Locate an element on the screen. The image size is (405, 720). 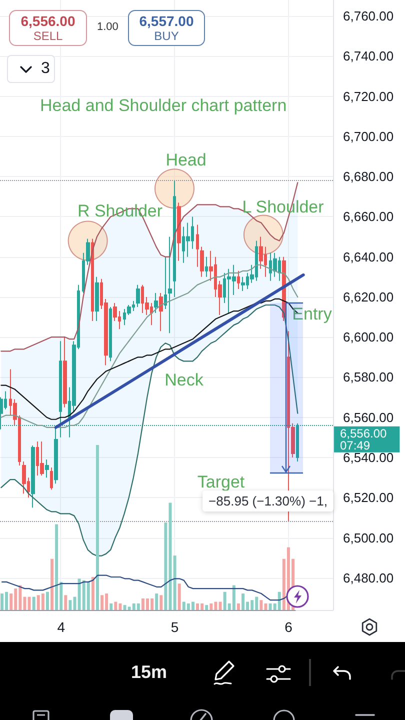
annotation: −85.95 (−1.30%) −1, is located at coordinates (268, 501).